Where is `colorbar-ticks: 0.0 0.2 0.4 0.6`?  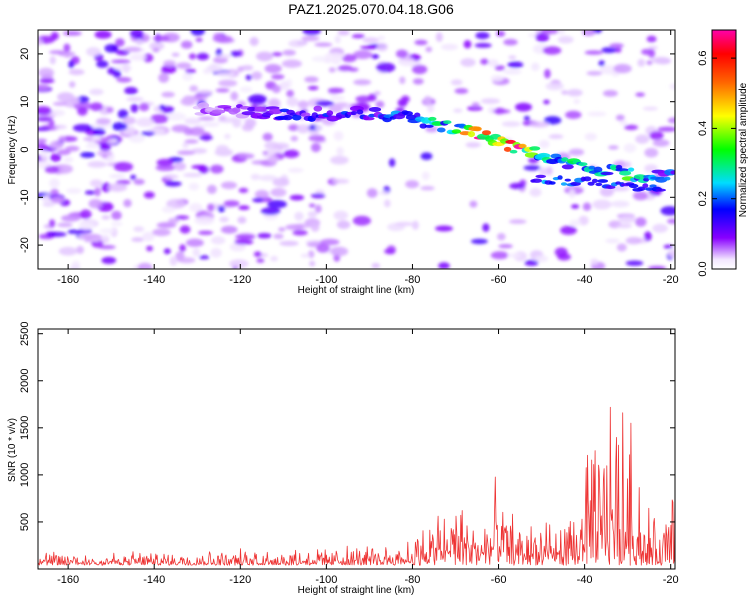
colorbar-ticks: 0.0 0.2 0.4 0.6 is located at coordinates (716, 163).